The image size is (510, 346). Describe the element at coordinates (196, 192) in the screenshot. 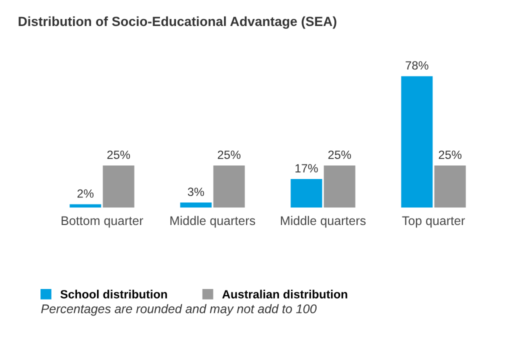

I see `data-label: 3%` at that location.